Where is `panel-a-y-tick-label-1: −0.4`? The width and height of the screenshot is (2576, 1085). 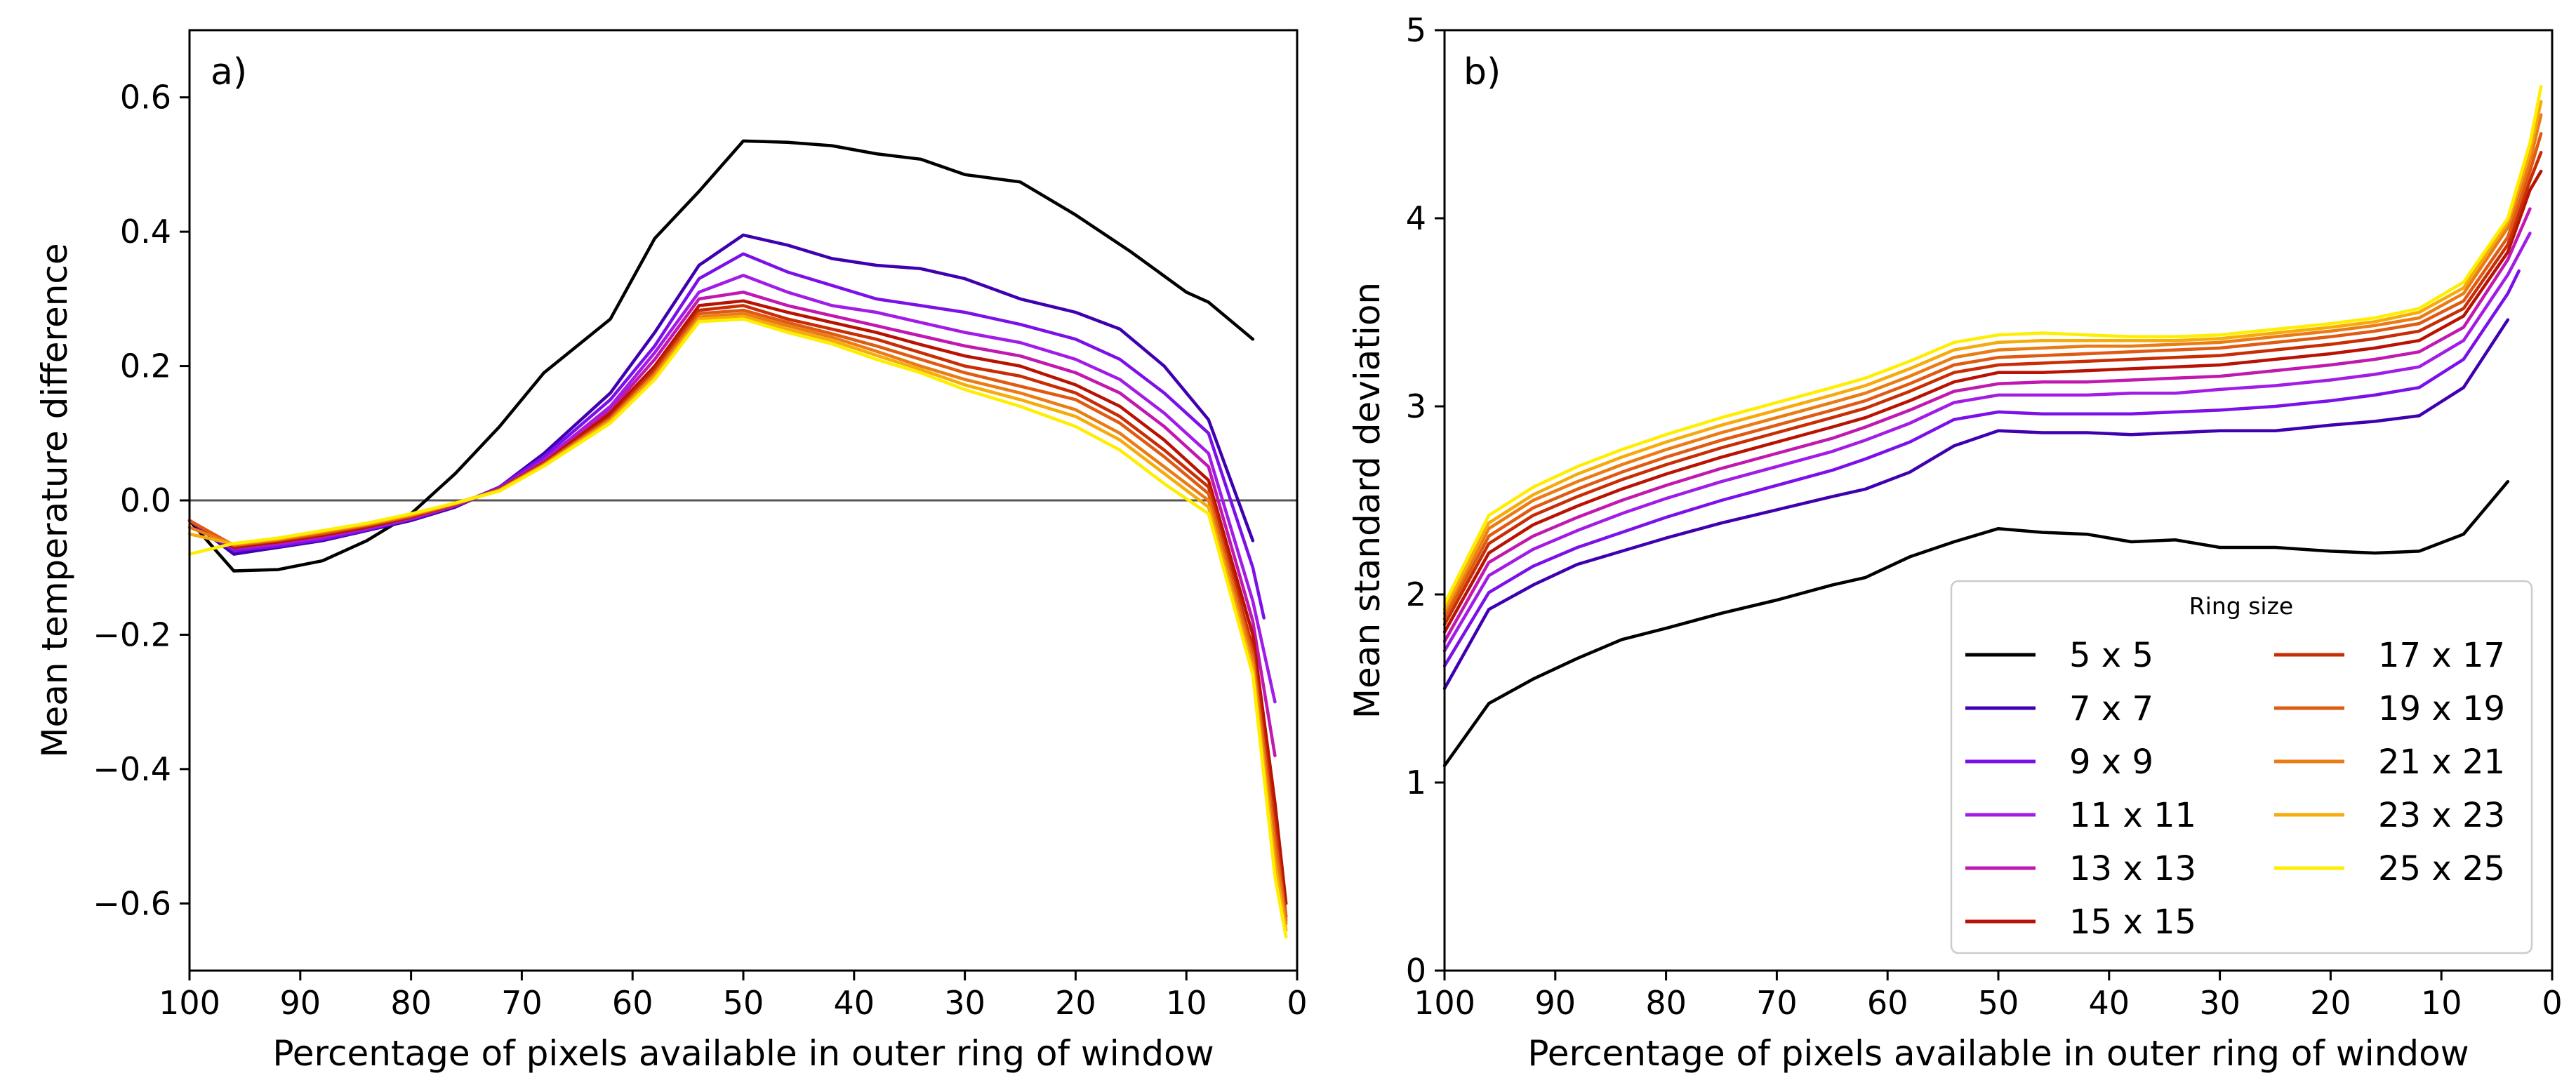
panel-a-y-tick-label-1: −0.4 is located at coordinates (132, 769).